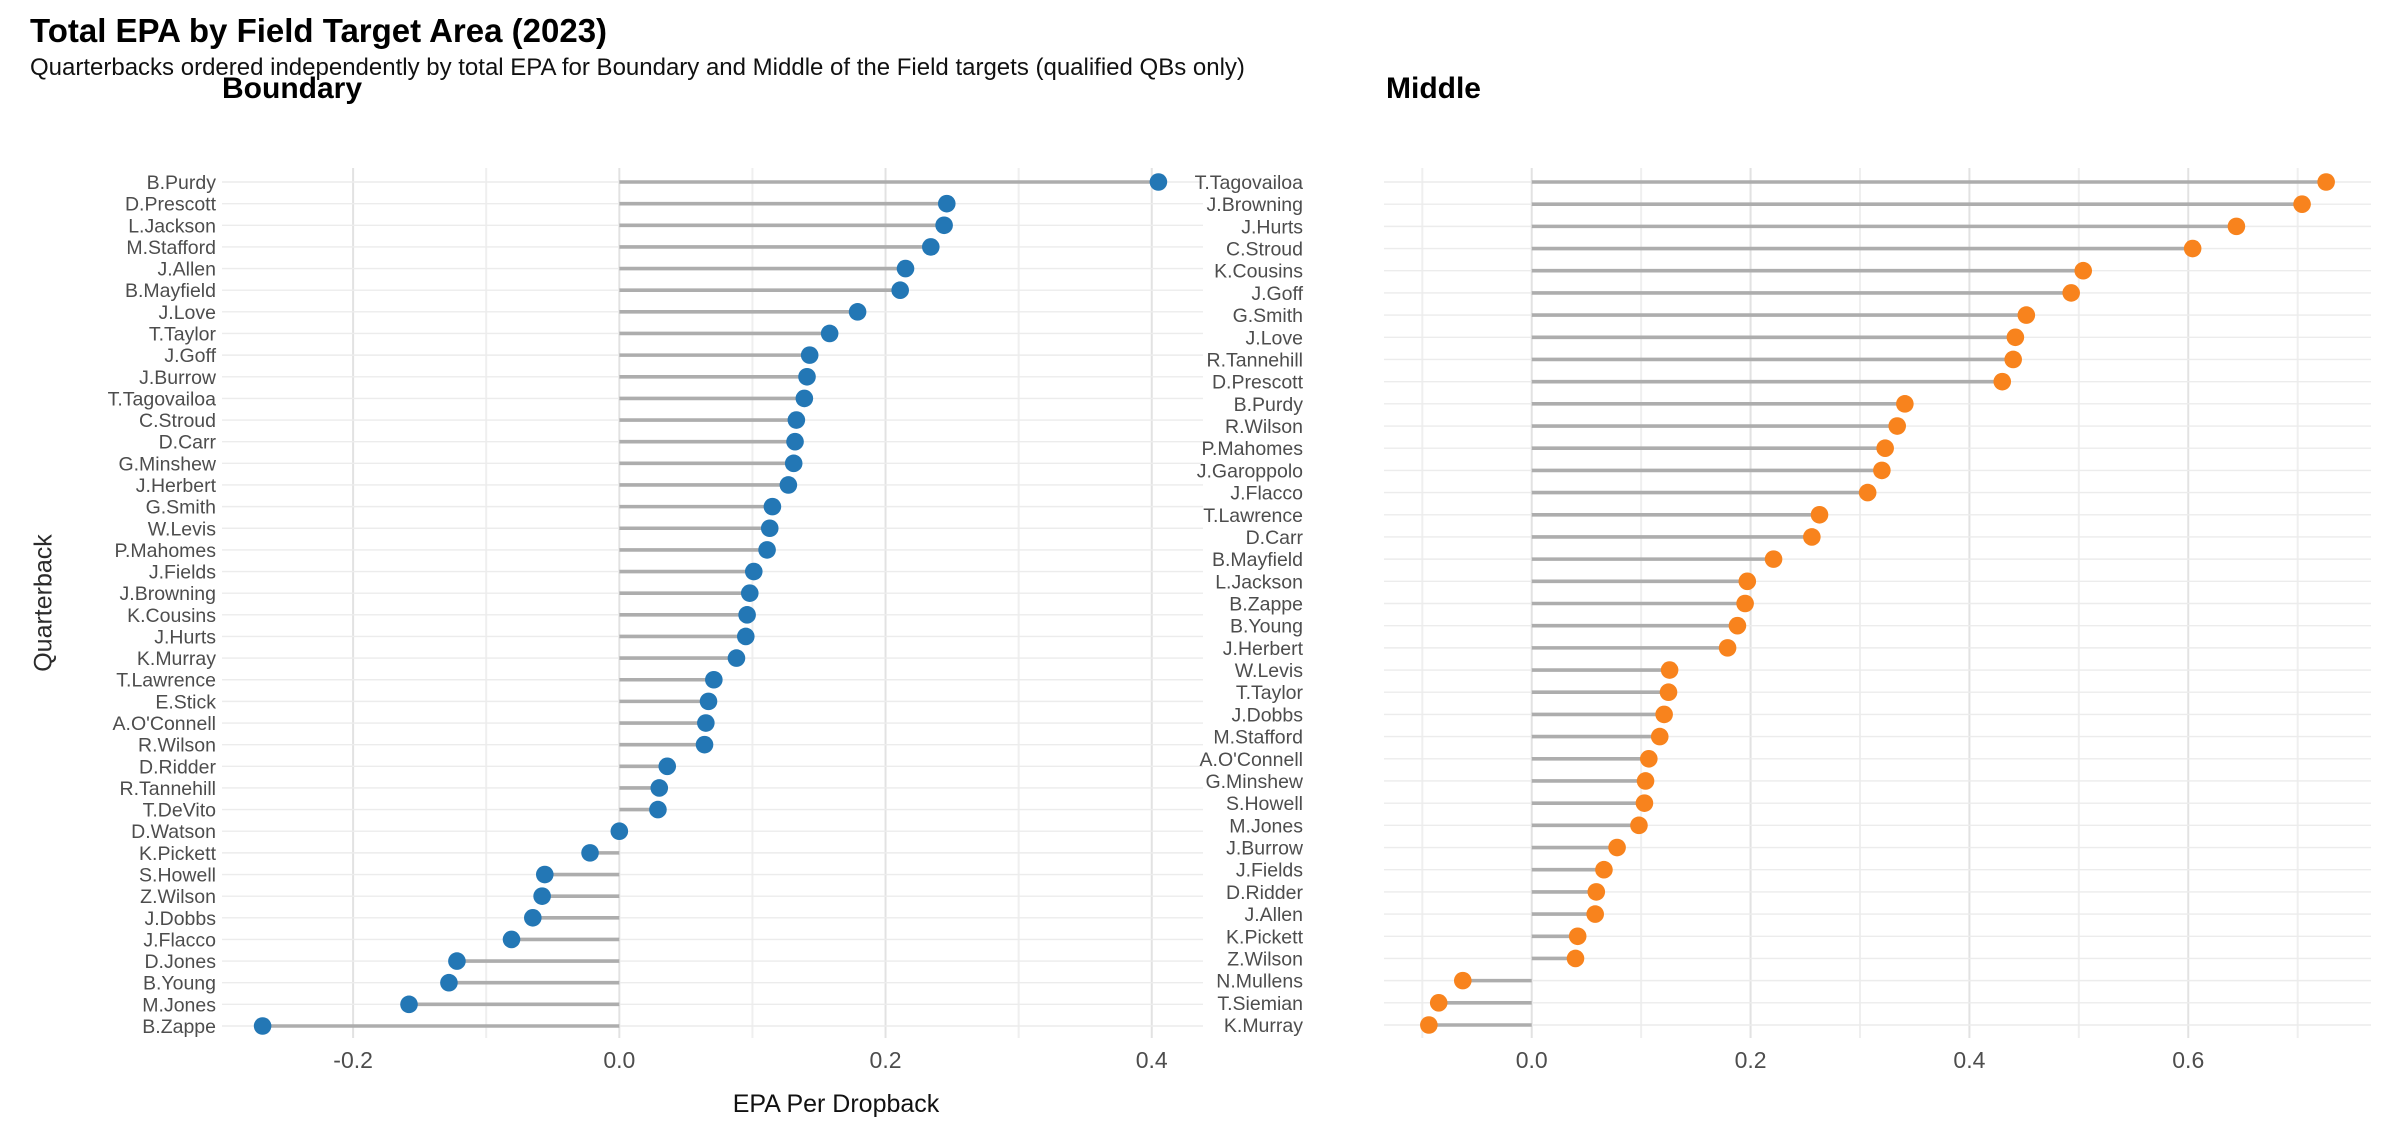 Image resolution: width=2400 pixels, height=1138 pixels. Describe the element at coordinates (178, 378) in the screenshot. I see `qb-label: J.Burrow` at that location.